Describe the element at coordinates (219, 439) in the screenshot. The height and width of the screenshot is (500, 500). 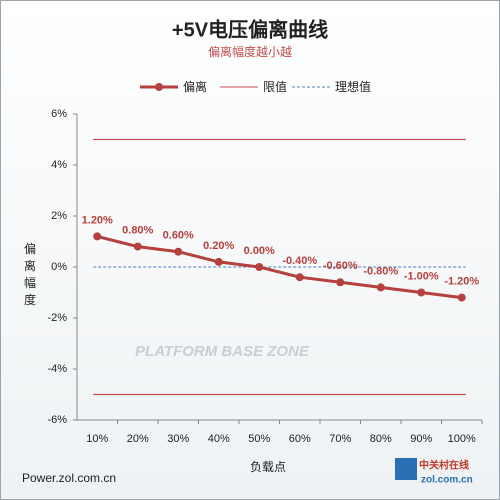
I see `x-tick-label: 40%` at that location.